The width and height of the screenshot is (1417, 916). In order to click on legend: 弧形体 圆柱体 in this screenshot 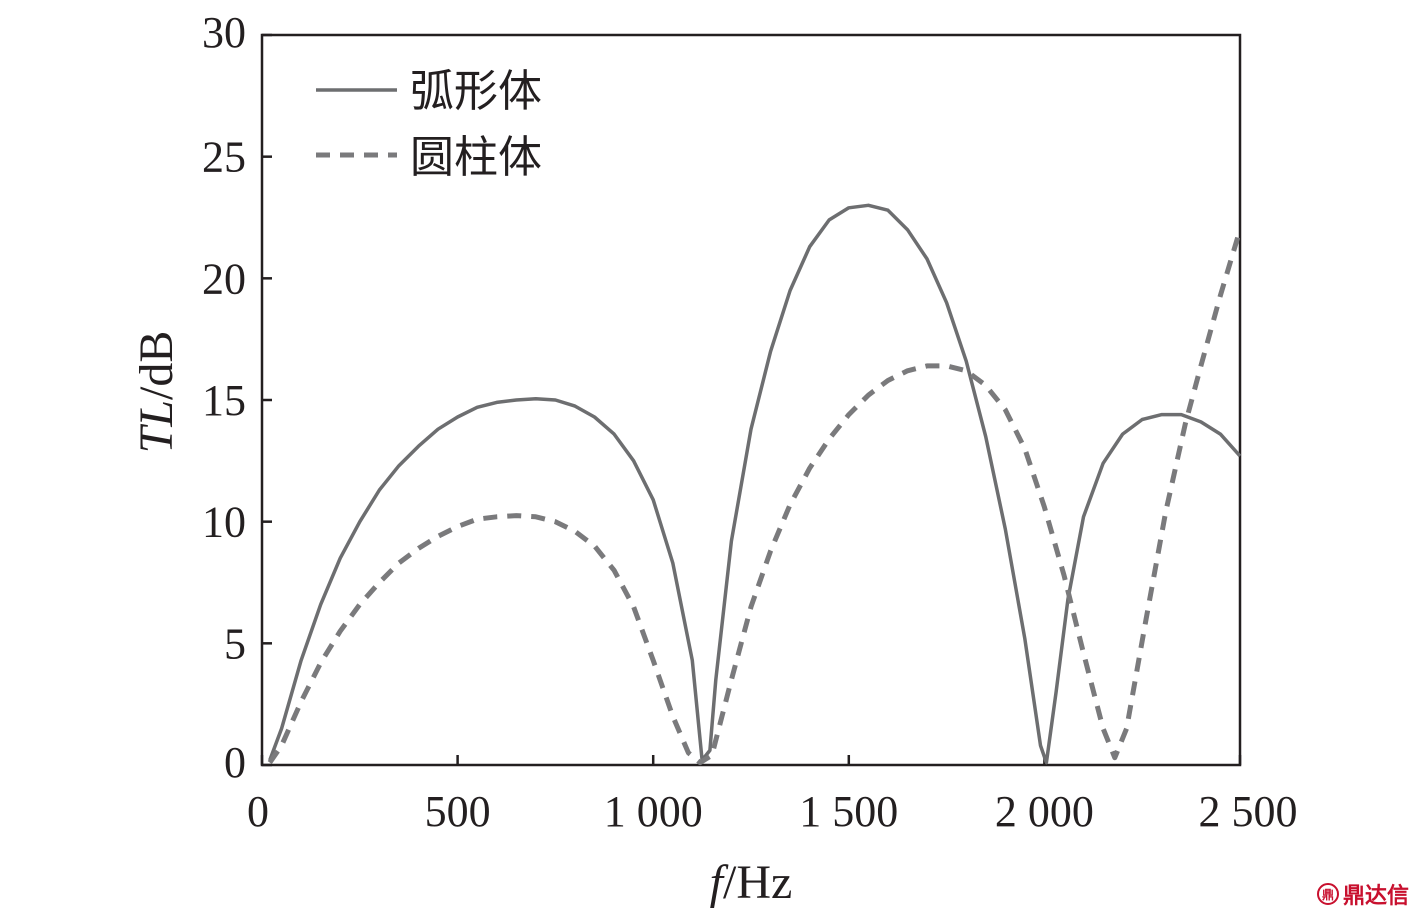, I will do `click(429, 124)`.